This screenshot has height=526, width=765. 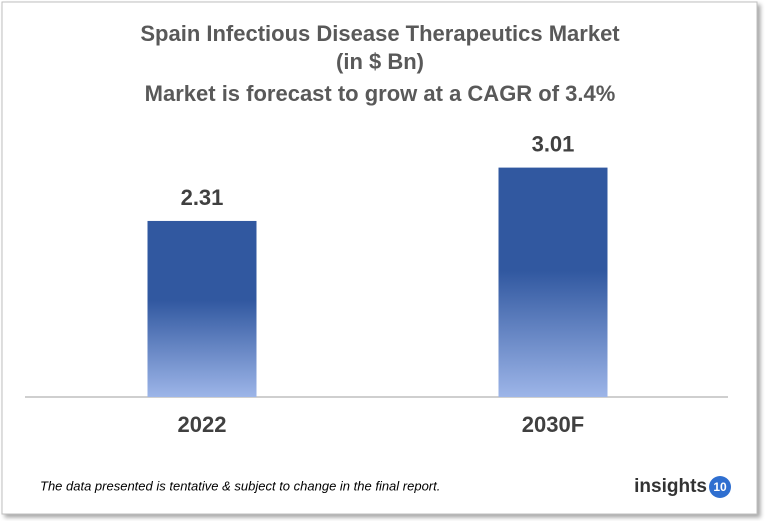 What do you see at coordinates (380, 61) in the screenshot?
I see `chart-unit: (in $ Bn)` at bounding box center [380, 61].